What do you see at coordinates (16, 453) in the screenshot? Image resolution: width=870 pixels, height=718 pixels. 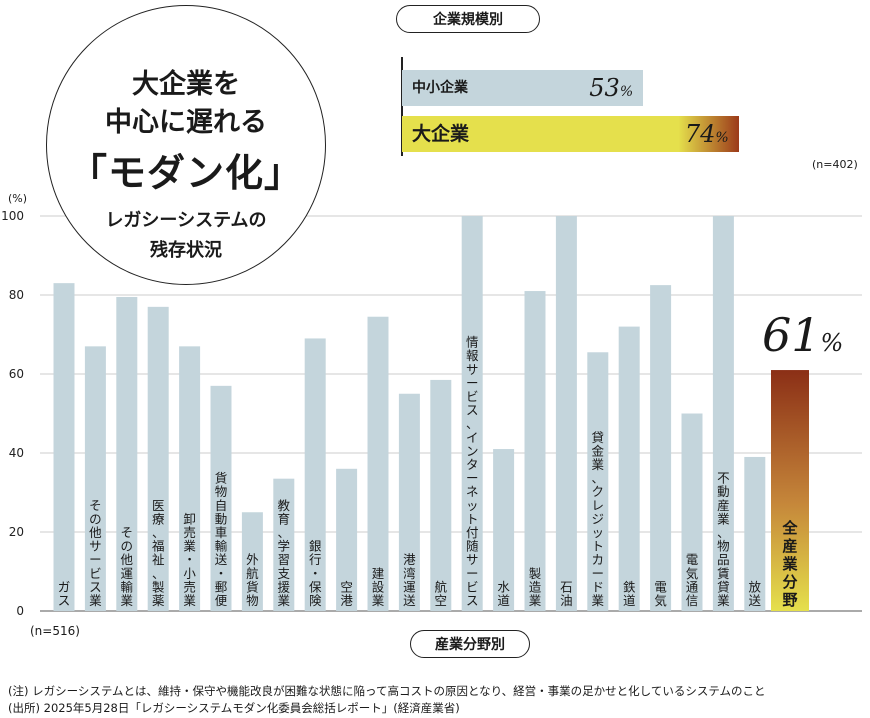 I see `y-tick-label: 40` at bounding box center [16, 453].